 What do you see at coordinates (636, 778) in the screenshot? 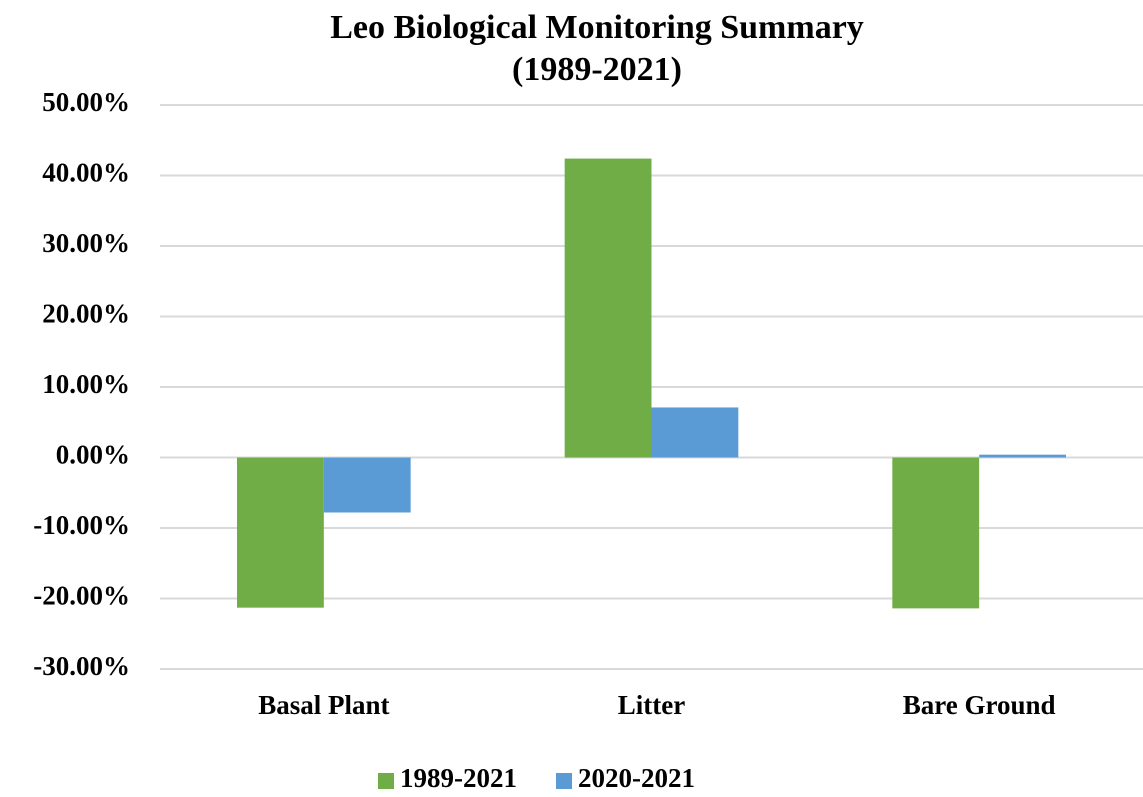
I see `legend-label: 2020-2021` at bounding box center [636, 778].